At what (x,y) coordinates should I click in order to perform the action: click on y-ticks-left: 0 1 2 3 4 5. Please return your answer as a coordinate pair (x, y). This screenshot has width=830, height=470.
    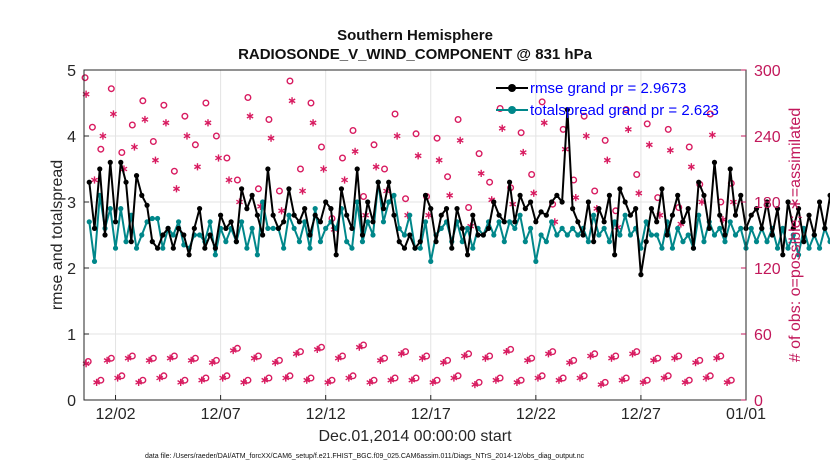
    Looking at the image, I should click on (78, 236).